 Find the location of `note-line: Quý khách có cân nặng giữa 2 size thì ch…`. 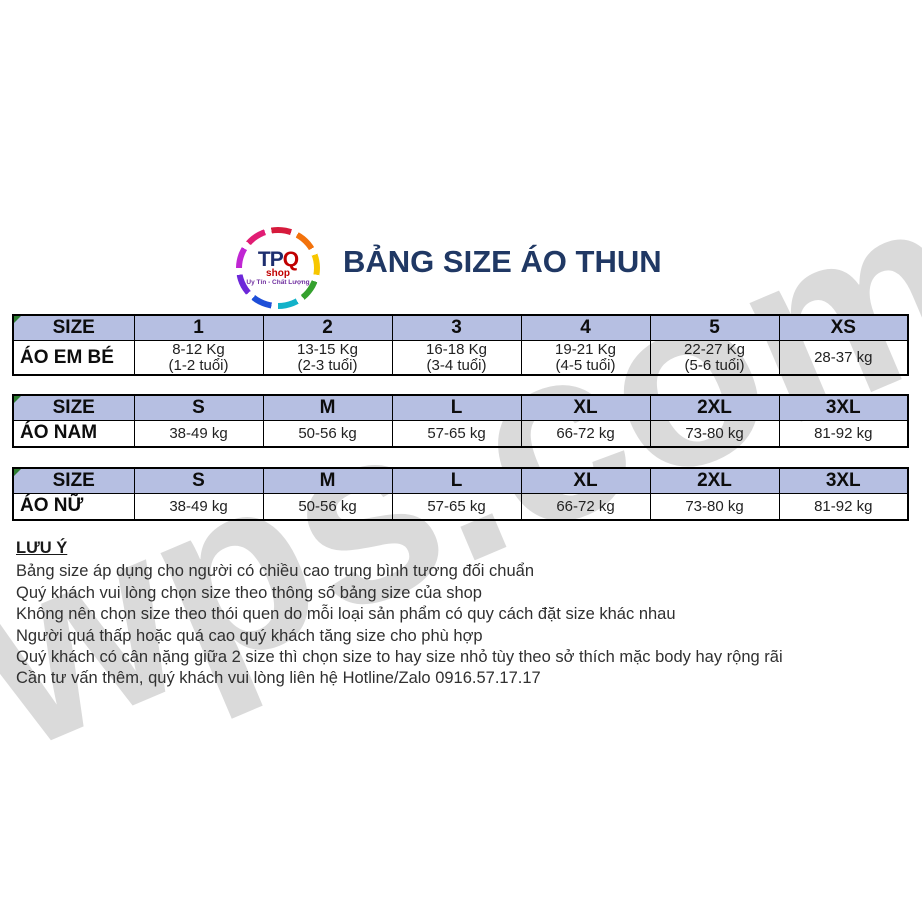

note-line: Quý khách có cân nặng giữa 2 size thì ch… is located at coordinates (399, 657).